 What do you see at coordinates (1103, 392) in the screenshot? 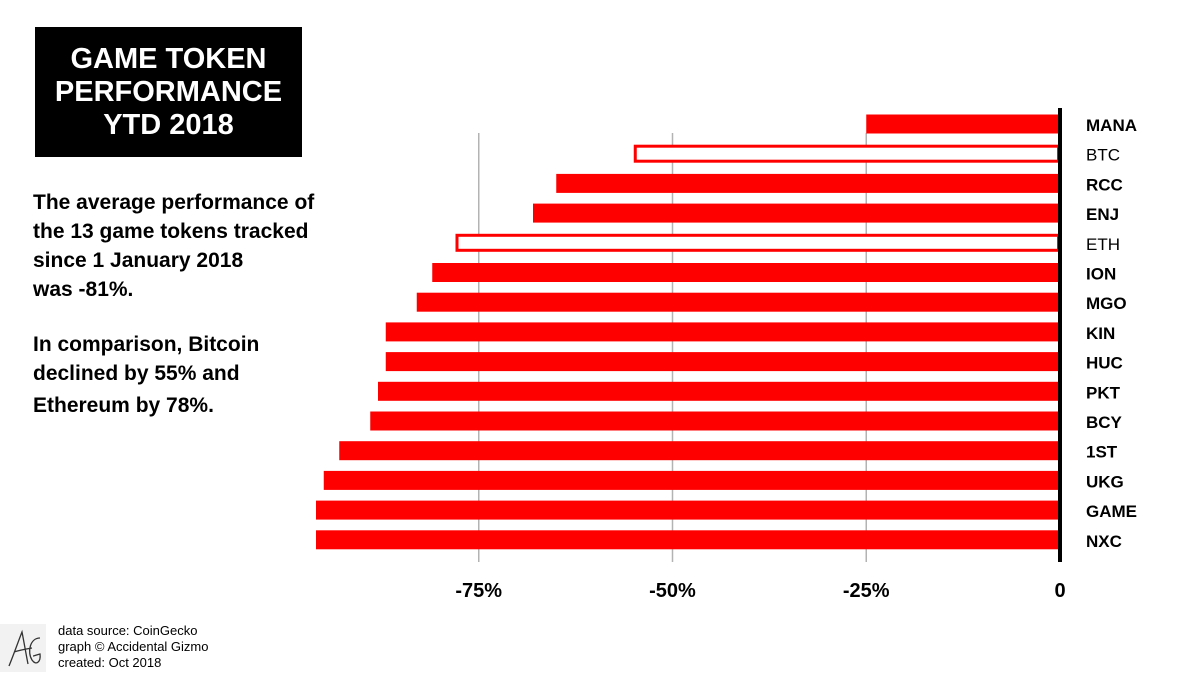
I see `category-label-pkt: PKT` at bounding box center [1103, 392].